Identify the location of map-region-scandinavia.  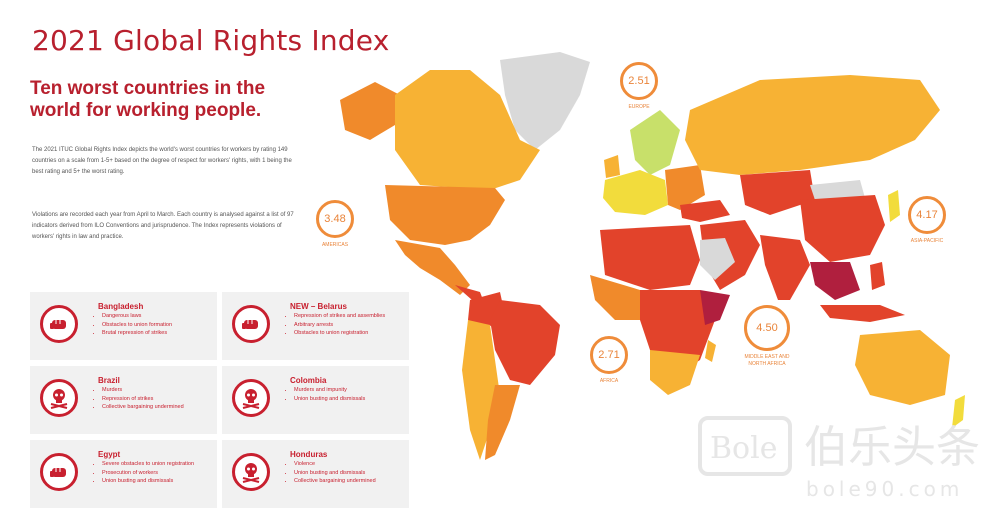
(655, 142).